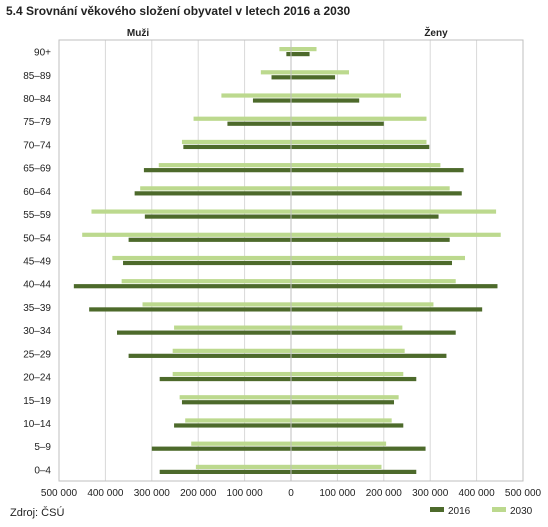 The width and height of the screenshot is (548, 527). I want to click on age-group-label: 70–74, so click(37, 145).